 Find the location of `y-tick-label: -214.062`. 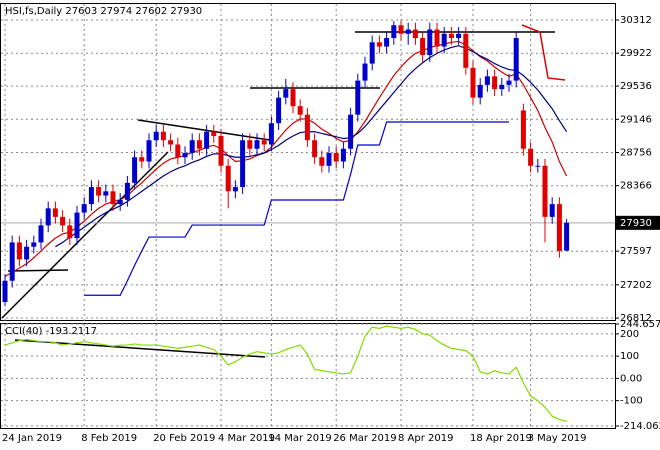

y-tick-label: -214.062 is located at coordinates (640, 426).